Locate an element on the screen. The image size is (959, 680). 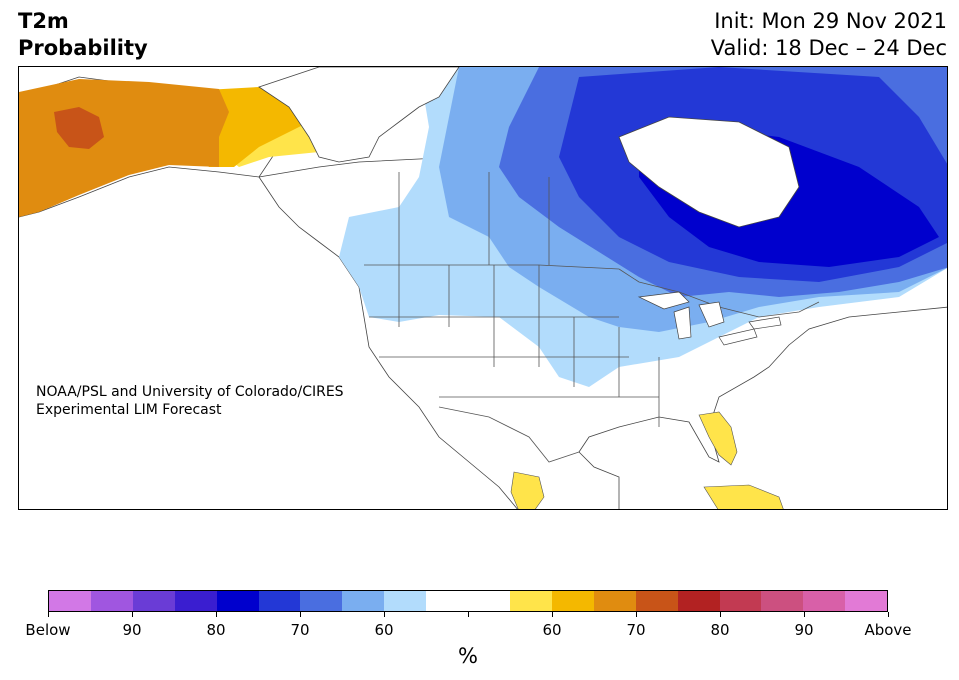
colorbar-tick-label: Below is located at coordinates (48, 630).